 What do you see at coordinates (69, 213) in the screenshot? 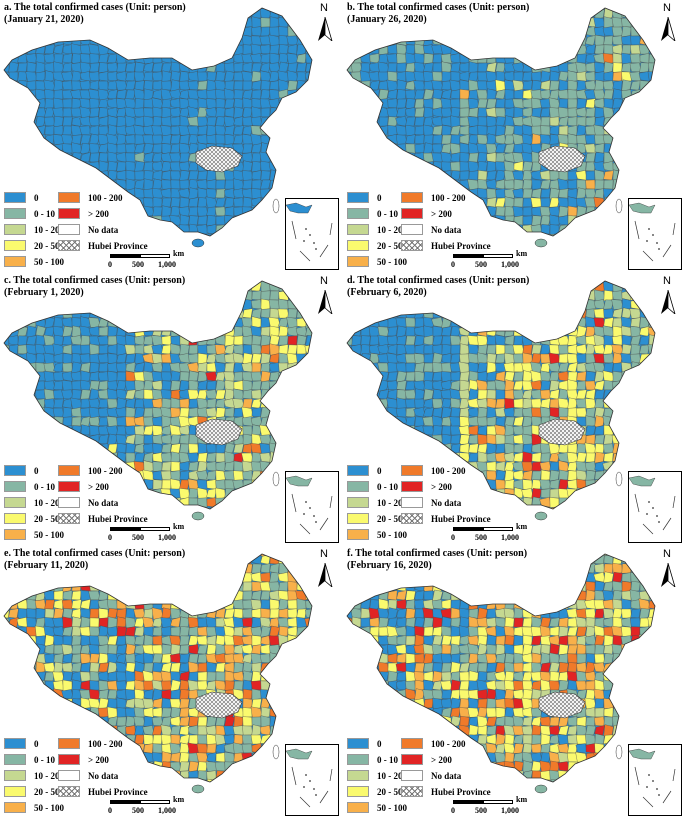
I see `legend-swatch` at bounding box center [69, 213].